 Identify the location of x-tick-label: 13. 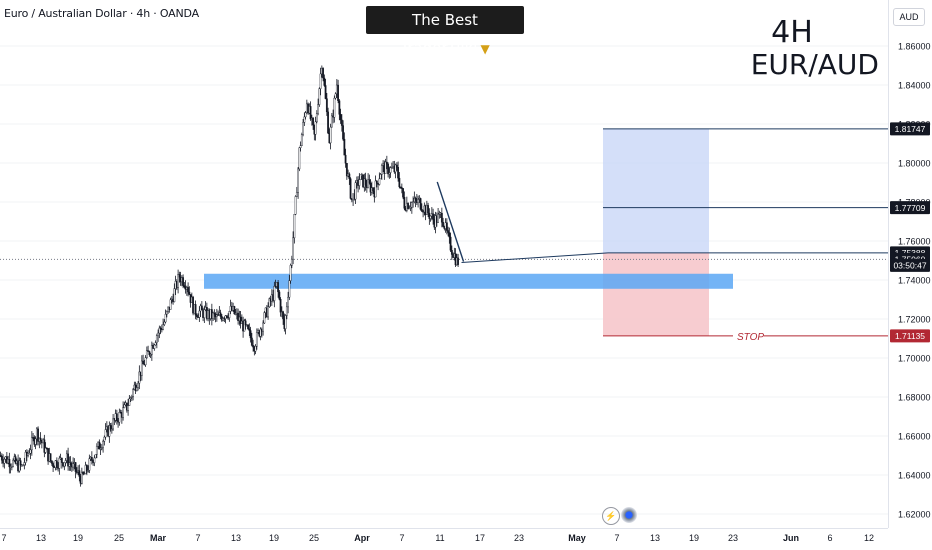
(236, 538).